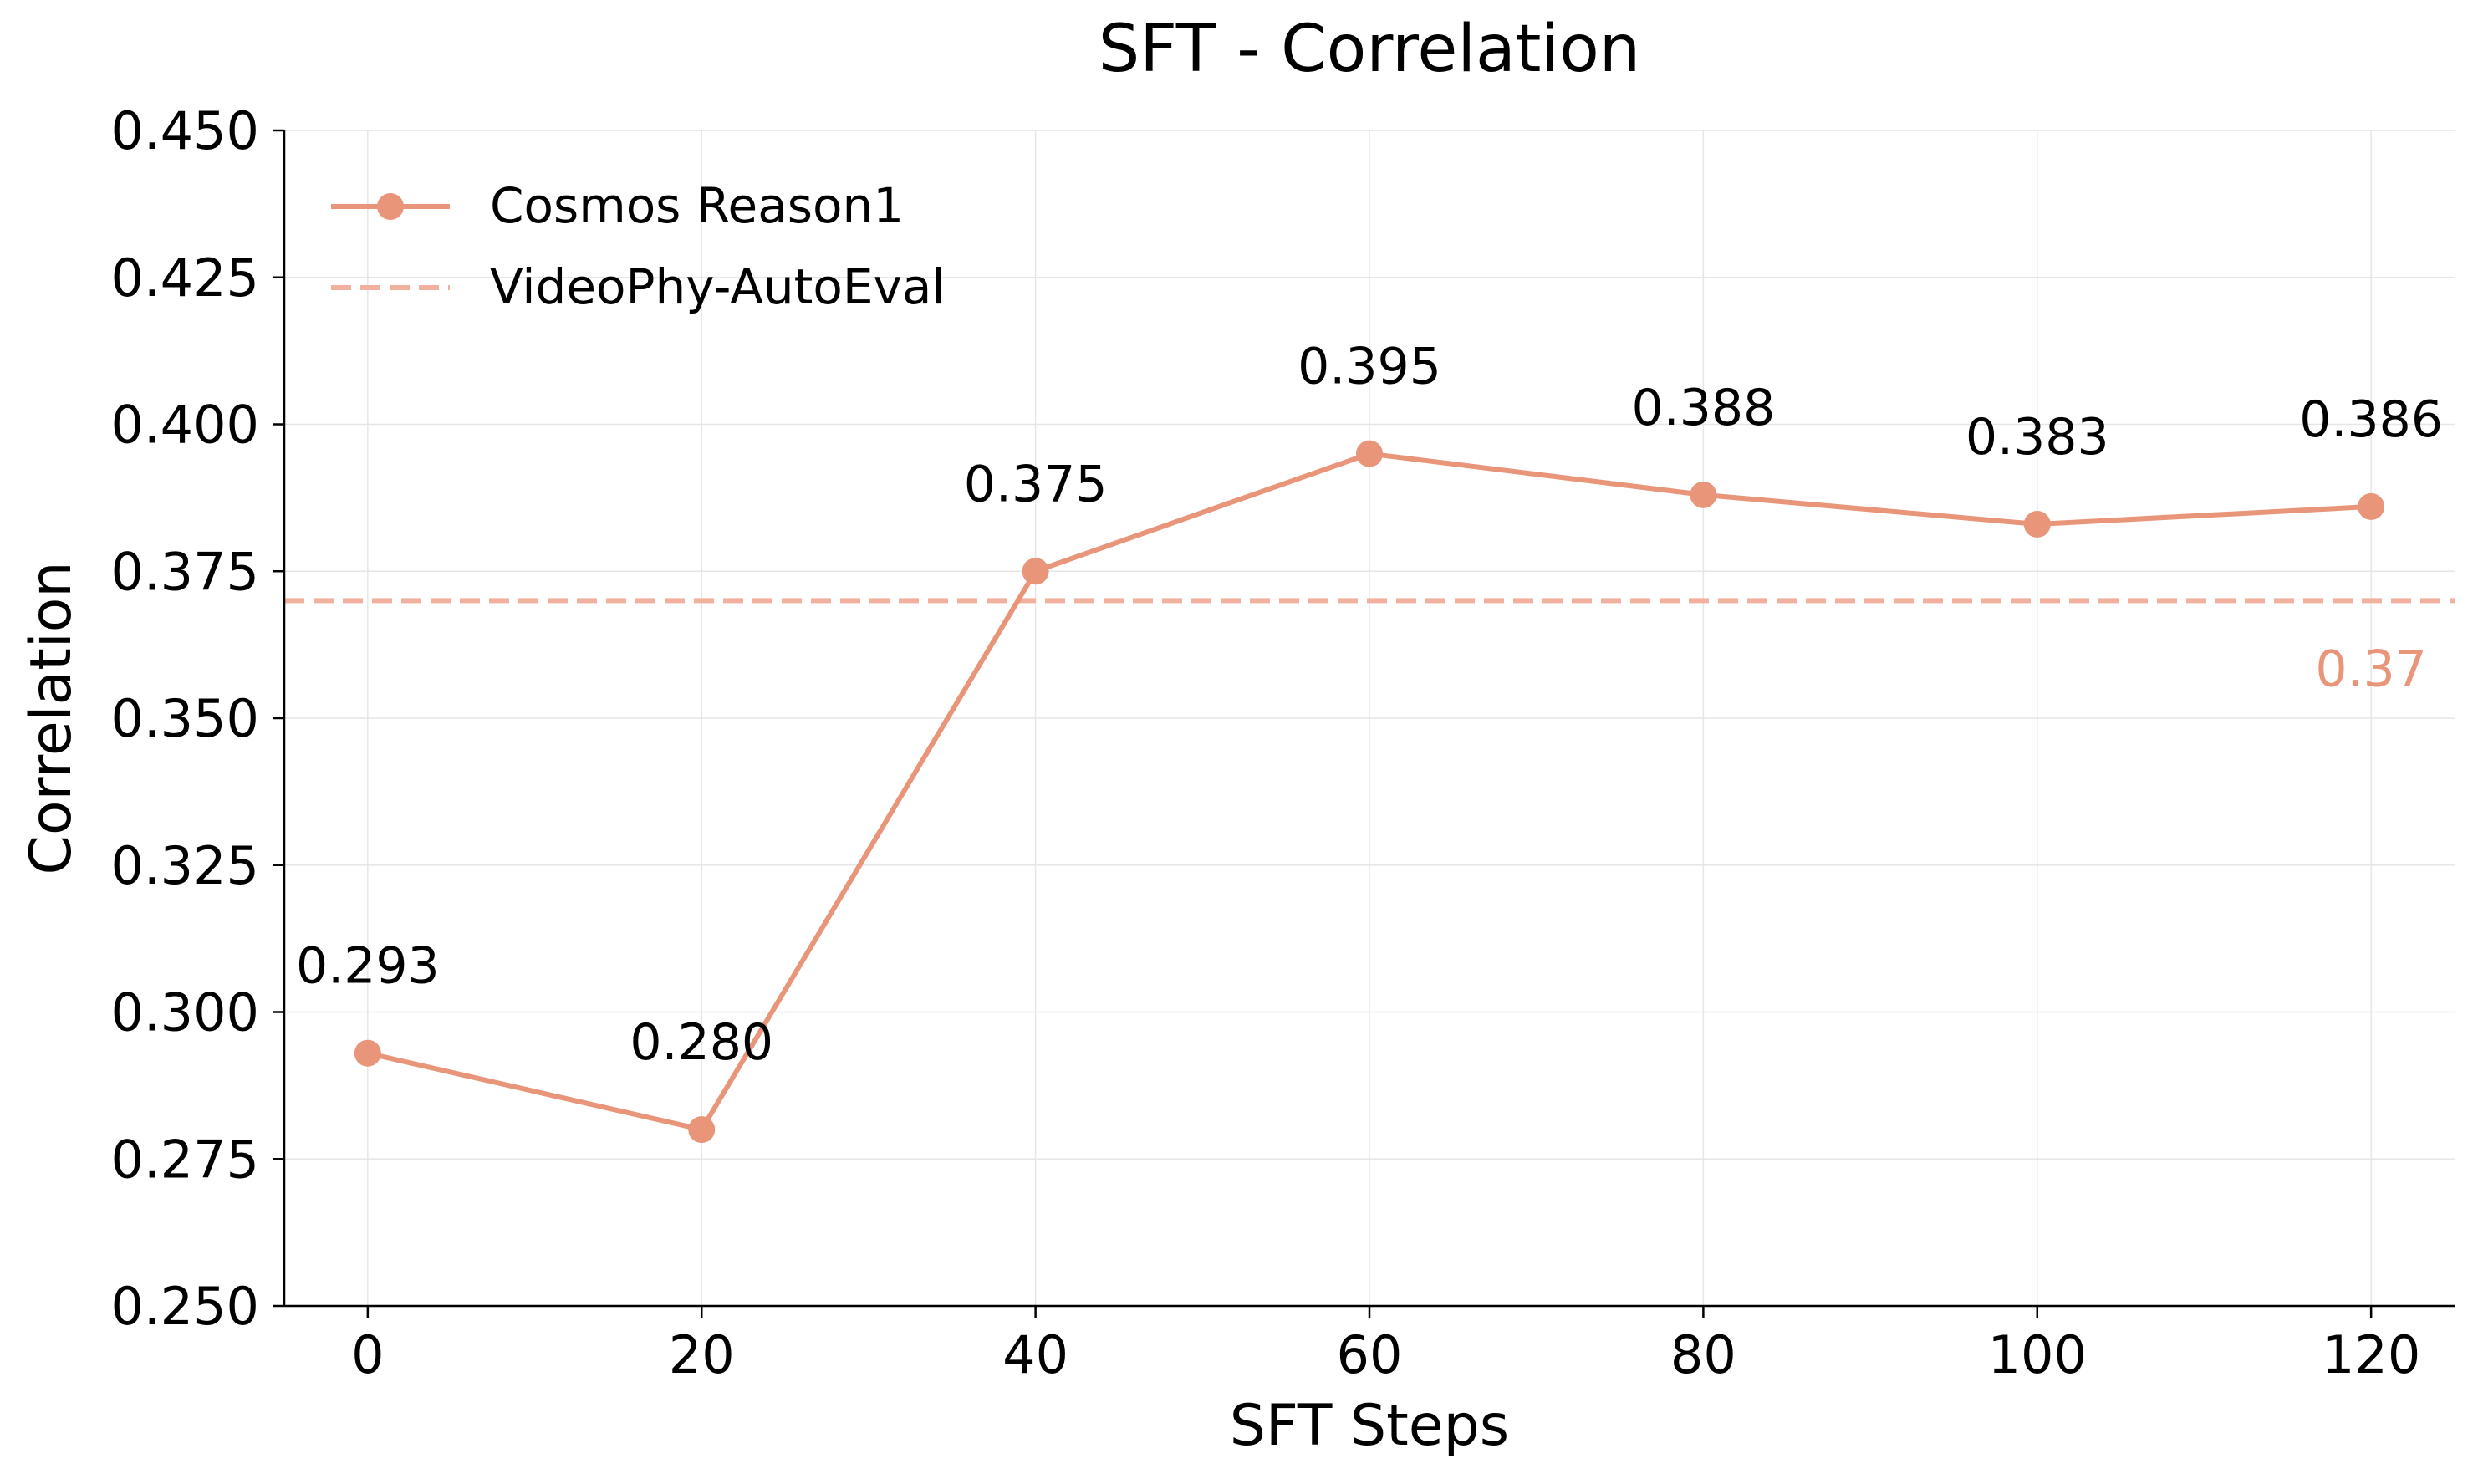  I want to click on data-label: 0.386, so click(2371, 419).